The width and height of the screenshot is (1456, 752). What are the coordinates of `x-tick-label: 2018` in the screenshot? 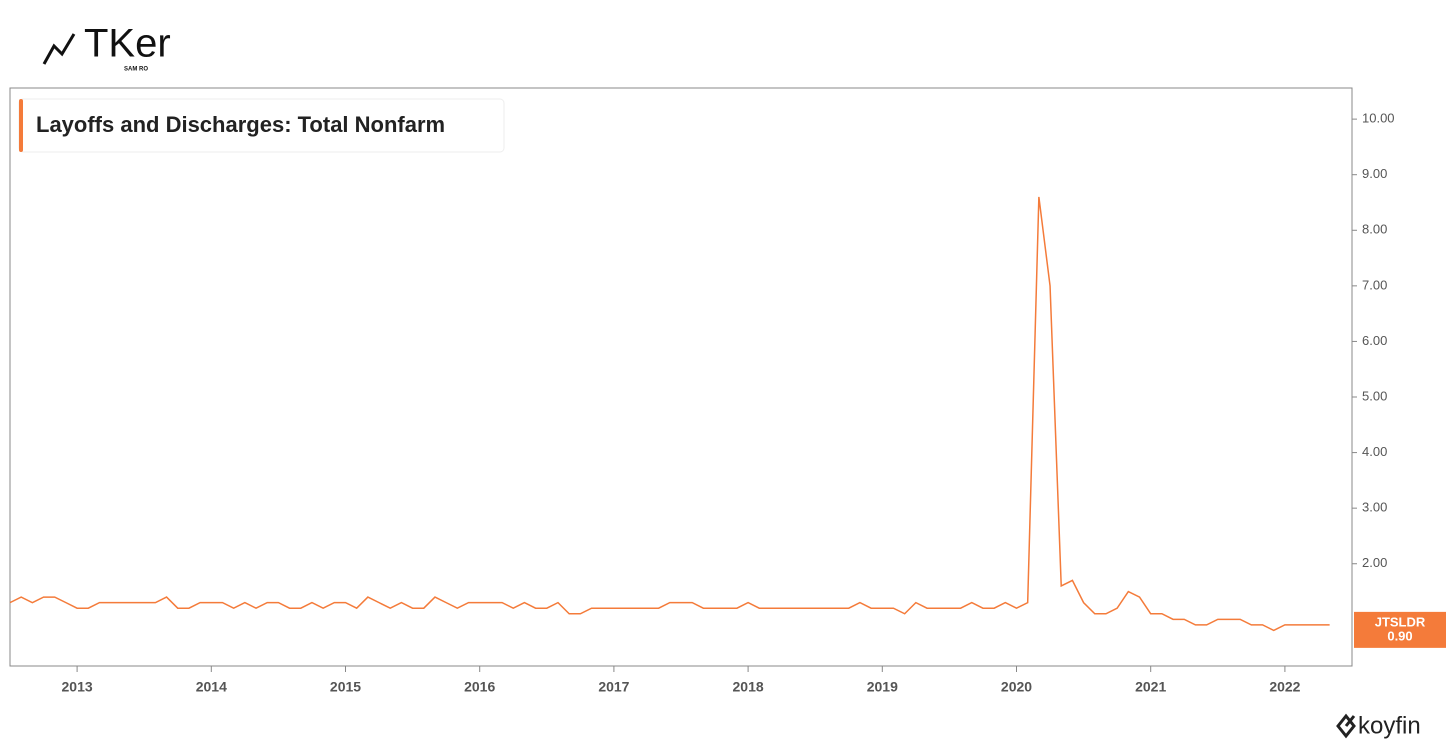 It's located at (748, 687).